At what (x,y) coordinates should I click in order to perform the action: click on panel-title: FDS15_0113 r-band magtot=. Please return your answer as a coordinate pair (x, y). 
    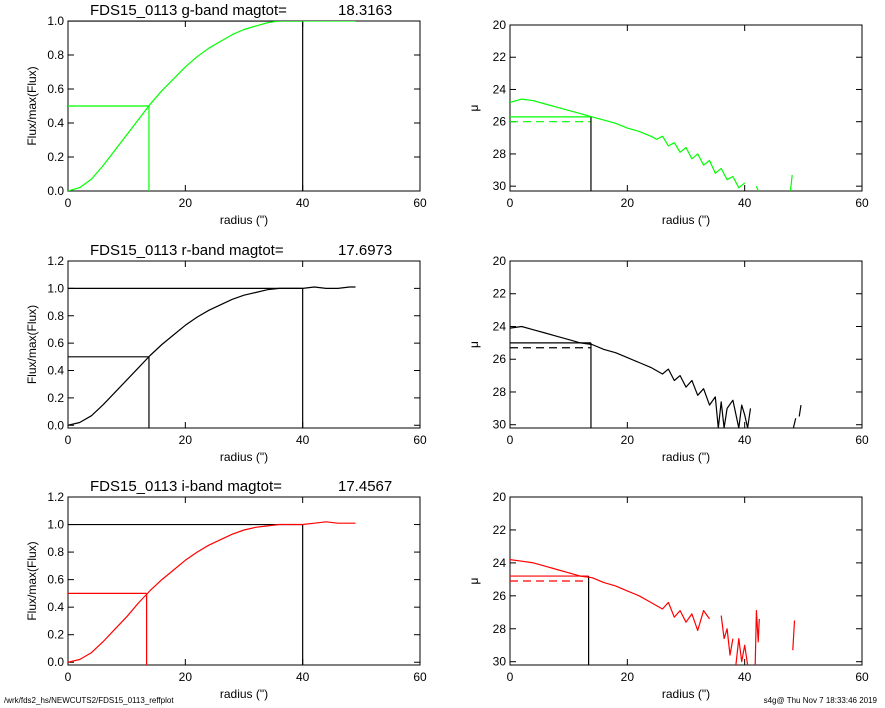
    Looking at the image, I should click on (187, 250).